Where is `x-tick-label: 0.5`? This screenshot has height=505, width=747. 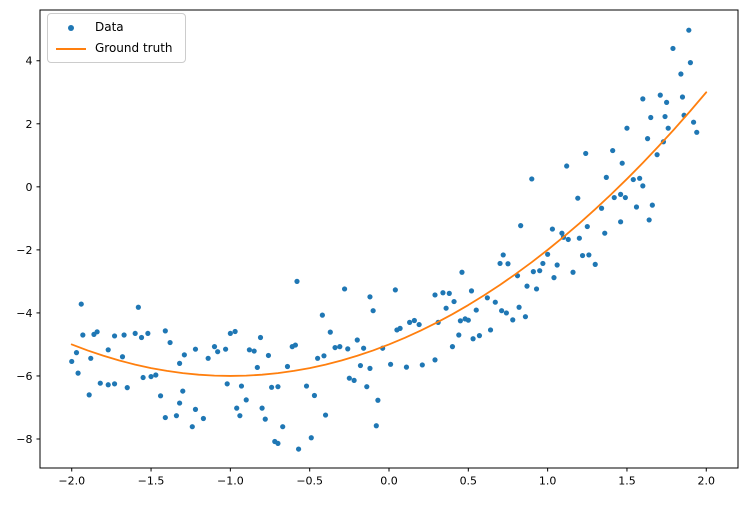 x-tick-label: 0.5 is located at coordinates (469, 481).